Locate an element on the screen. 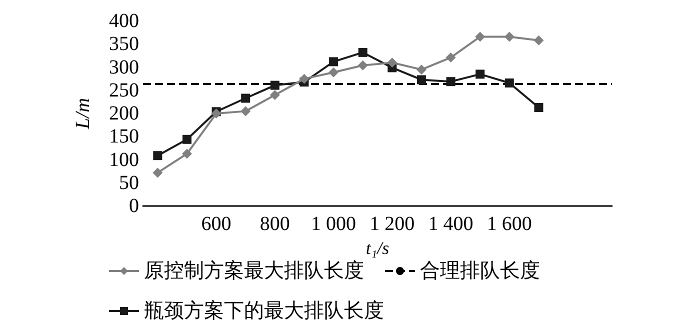 The width and height of the screenshot is (700, 336). y-tick-label: 100 is located at coordinates (124, 159).